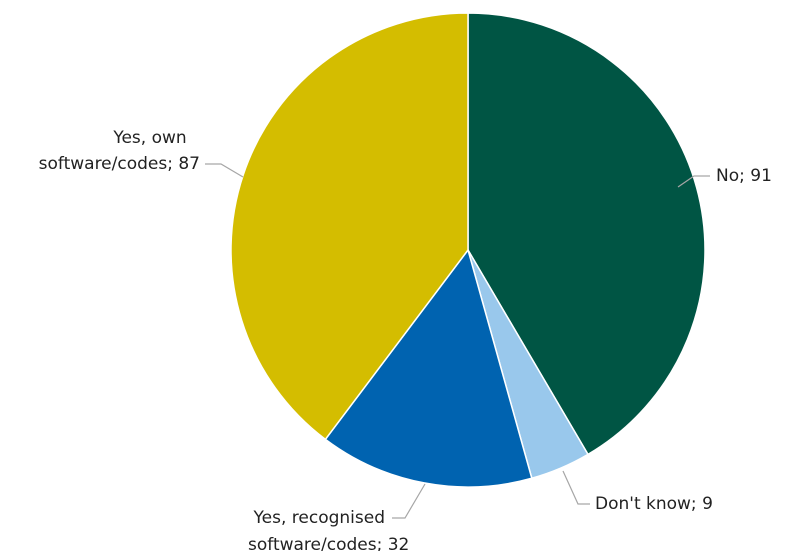 Image resolution: width=806 pixels, height=551 pixels. Describe the element at coordinates (328, 543) in the screenshot. I see `slice-label-yes-recognised-software-codes-line-2: software/codes; 32` at that location.